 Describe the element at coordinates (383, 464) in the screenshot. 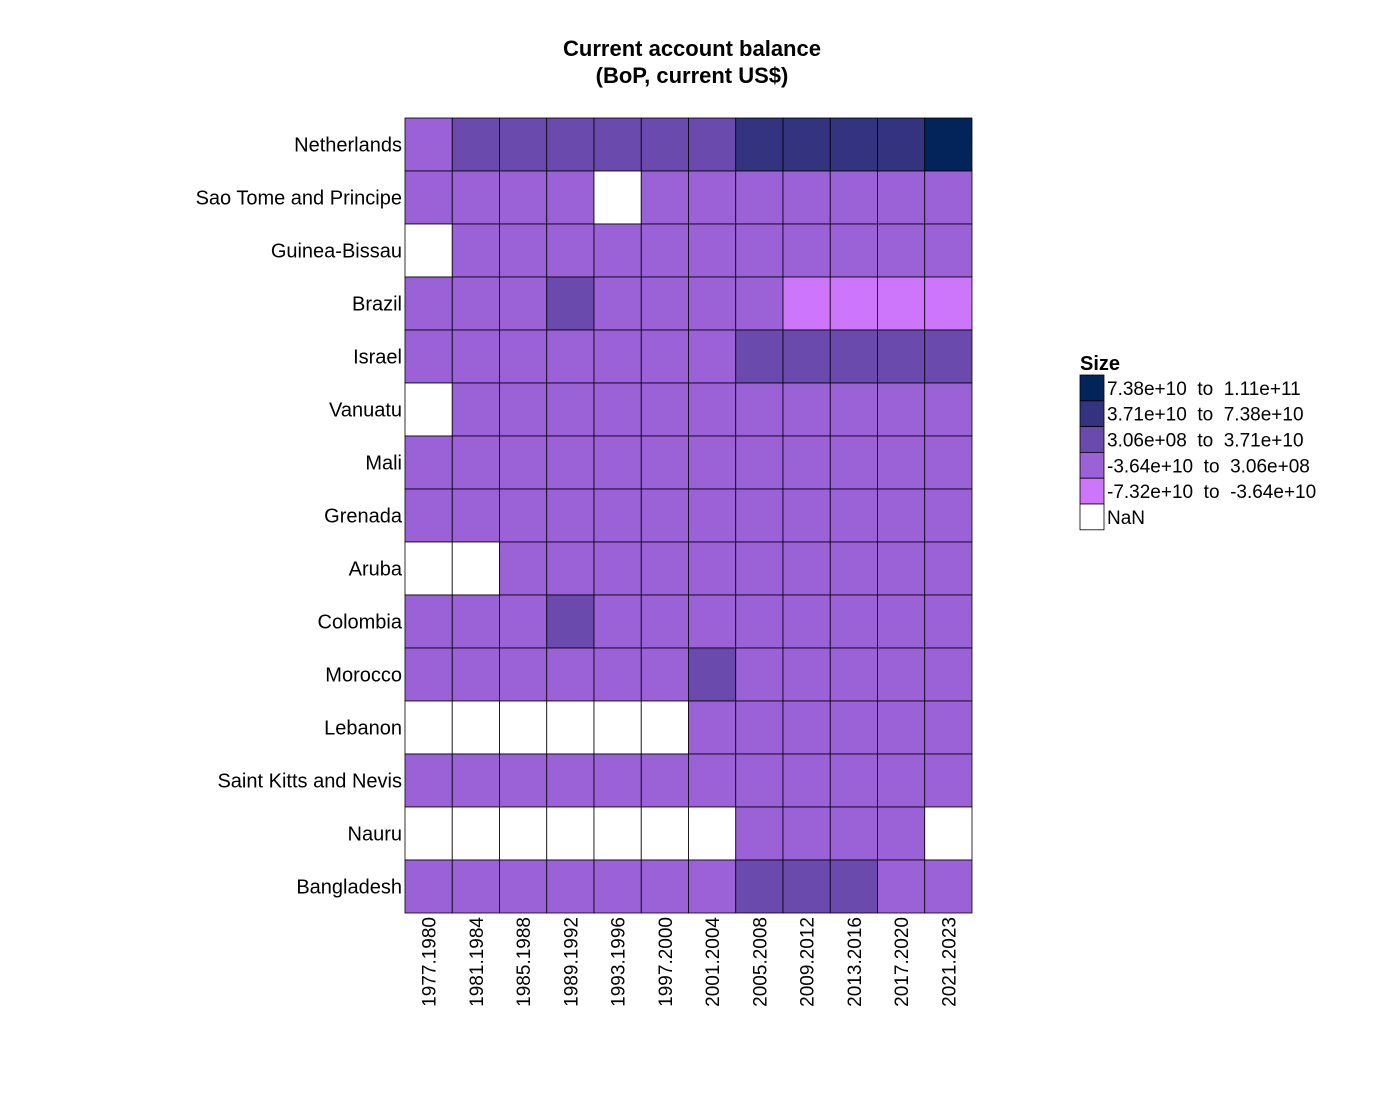

I see `row-label: Mali` at that location.